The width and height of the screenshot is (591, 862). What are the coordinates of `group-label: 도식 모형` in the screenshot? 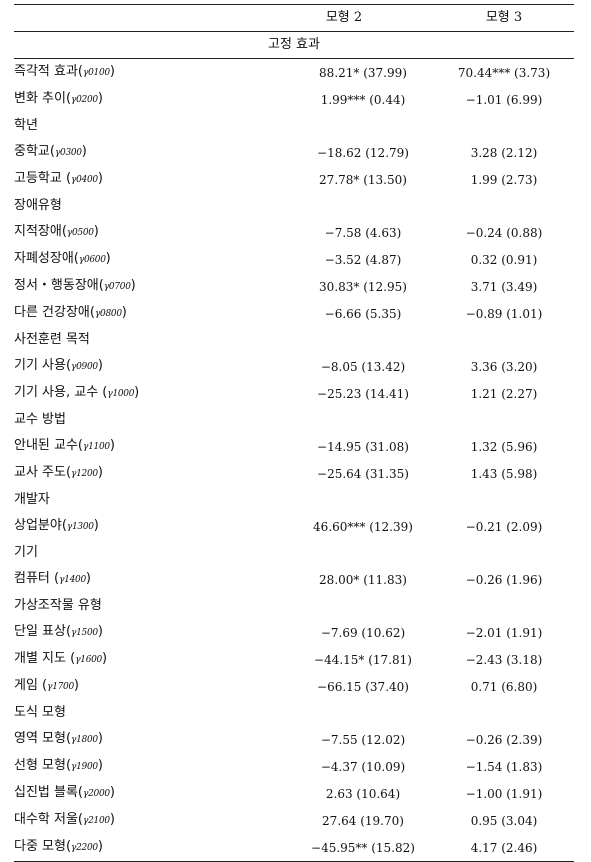 It's located at (134, 713).